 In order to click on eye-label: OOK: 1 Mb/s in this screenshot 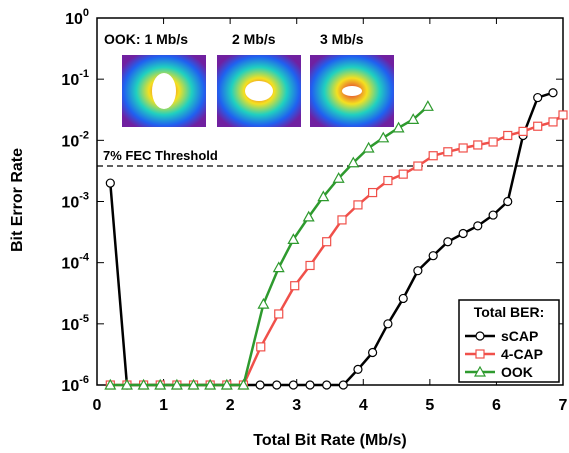, I will do `click(146, 39)`.